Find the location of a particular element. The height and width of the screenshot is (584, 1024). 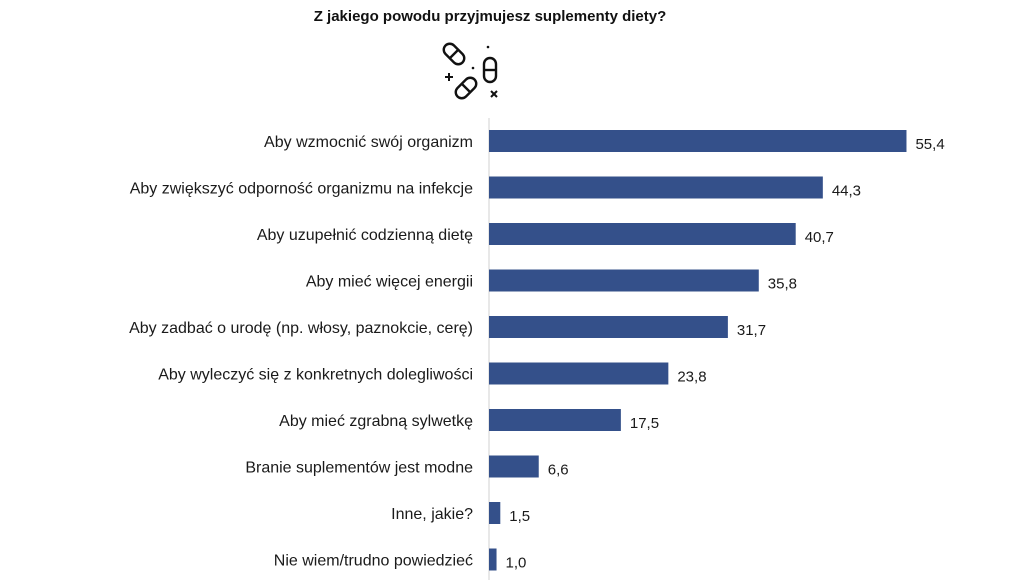

value-label: 17,5 is located at coordinates (644, 423).